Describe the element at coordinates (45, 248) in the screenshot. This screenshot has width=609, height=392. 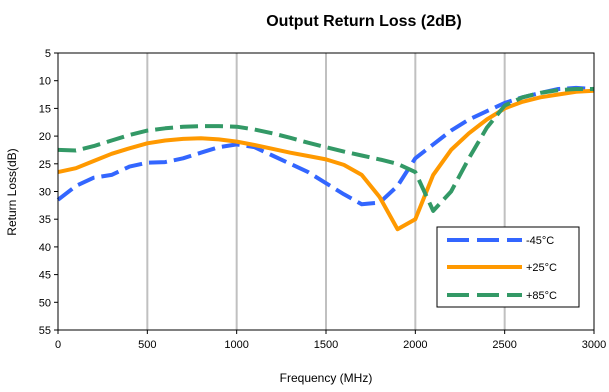
I see `y-tick-label: 40` at that location.